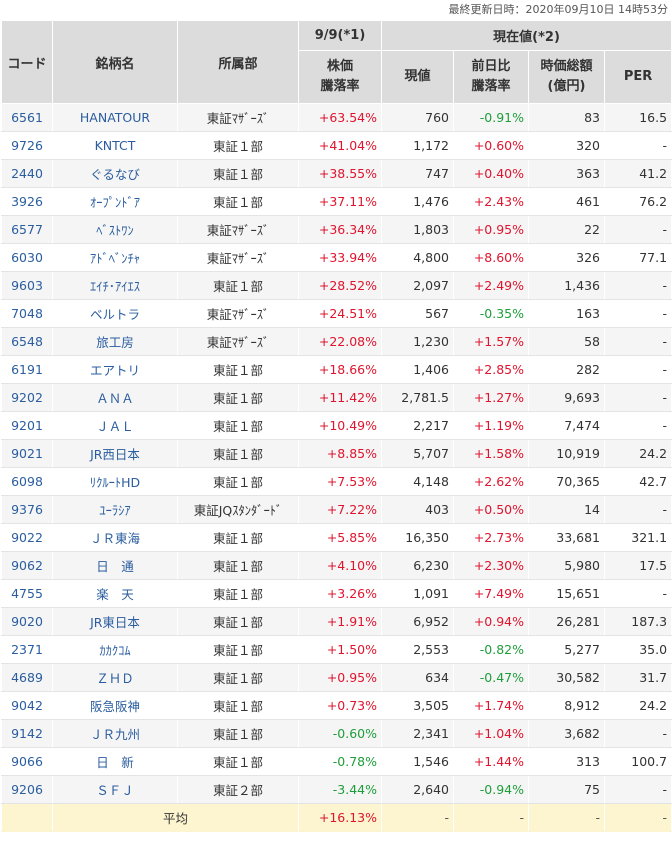 The height and width of the screenshot is (848, 672). I want to click on stock-code-link: 6577, so click(27, 229).